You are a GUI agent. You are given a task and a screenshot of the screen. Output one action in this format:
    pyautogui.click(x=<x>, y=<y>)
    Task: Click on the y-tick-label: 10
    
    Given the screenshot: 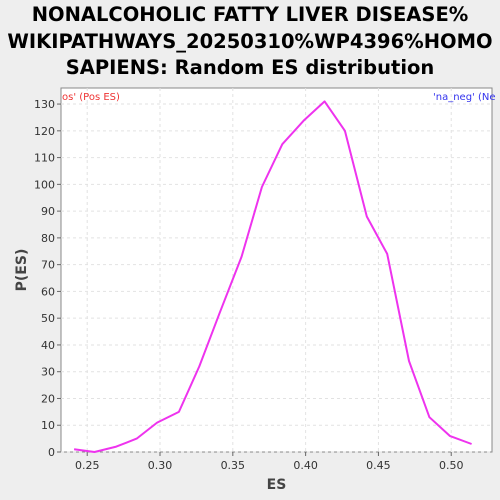 What is the action you would take?
    pyautogui.click(x=48, y=425)
    